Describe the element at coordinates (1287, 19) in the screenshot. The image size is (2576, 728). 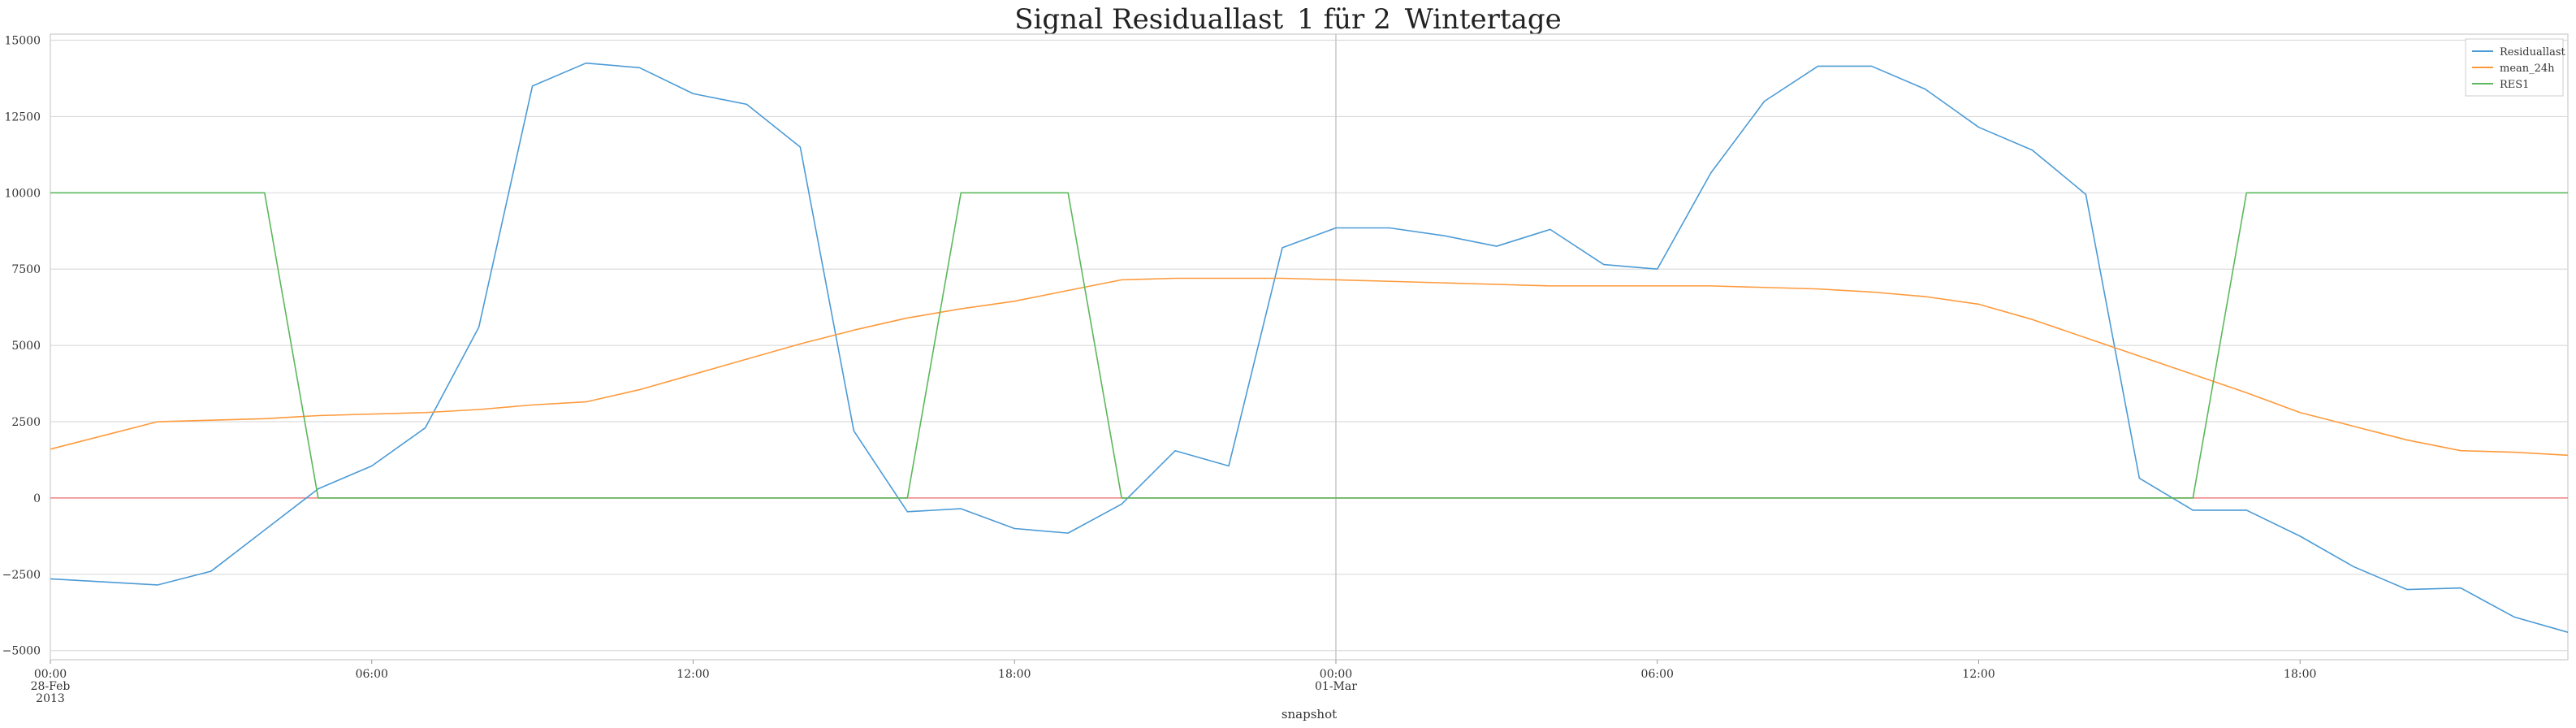
I see `chart-title: Signal Residuallast_1 für 2_Wintertage` at that location.